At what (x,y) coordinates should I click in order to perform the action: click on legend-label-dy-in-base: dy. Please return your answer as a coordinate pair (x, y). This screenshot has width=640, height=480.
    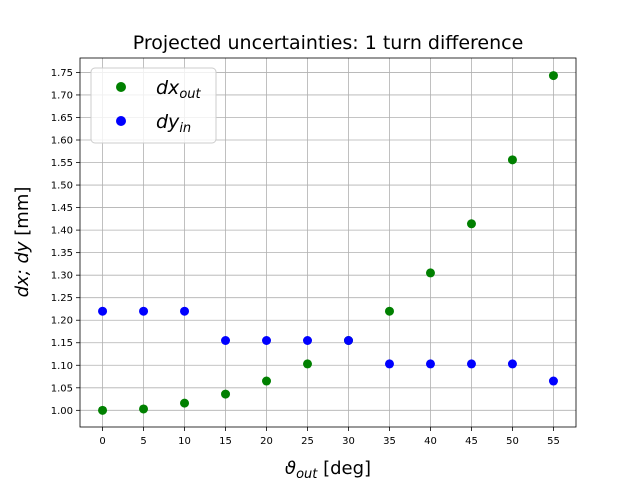
    Looking at the image, I should click on (168, 122).